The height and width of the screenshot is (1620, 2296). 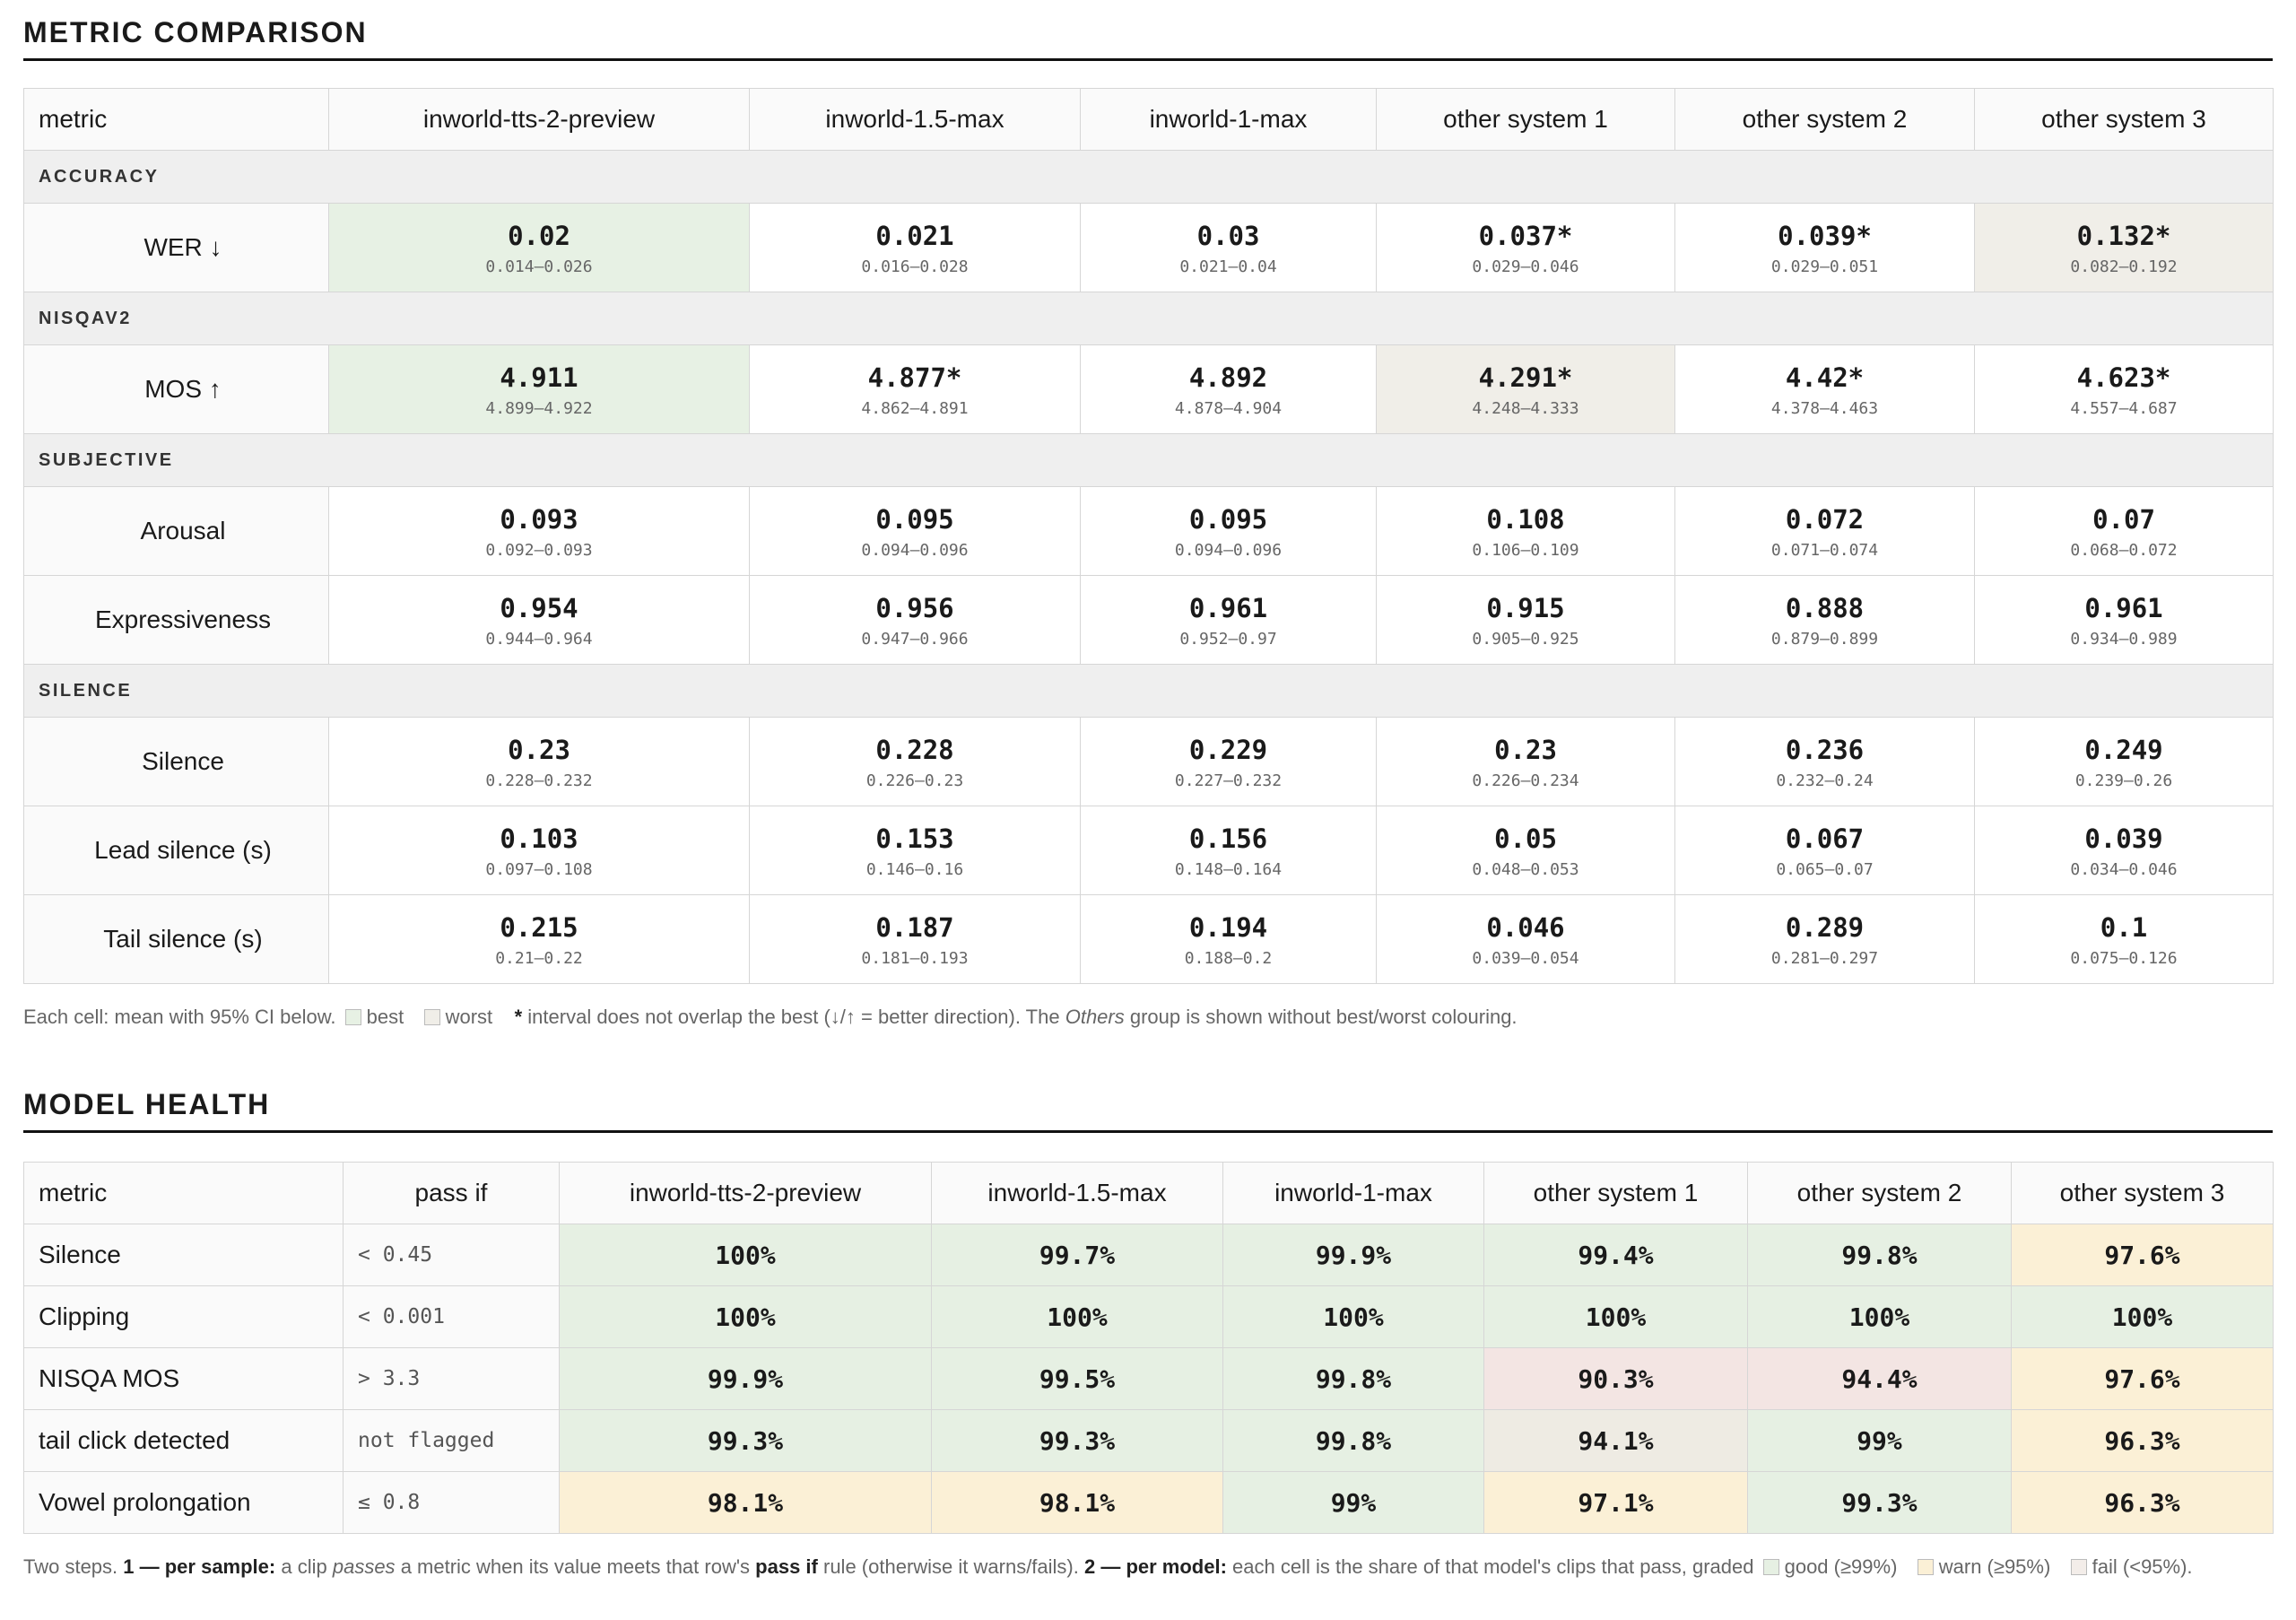 What do you see at coordinates (915, 851) in the screenshot?
I see `metric-cell: 0.153 0.146–0.16` at bounding box center [915, 851].